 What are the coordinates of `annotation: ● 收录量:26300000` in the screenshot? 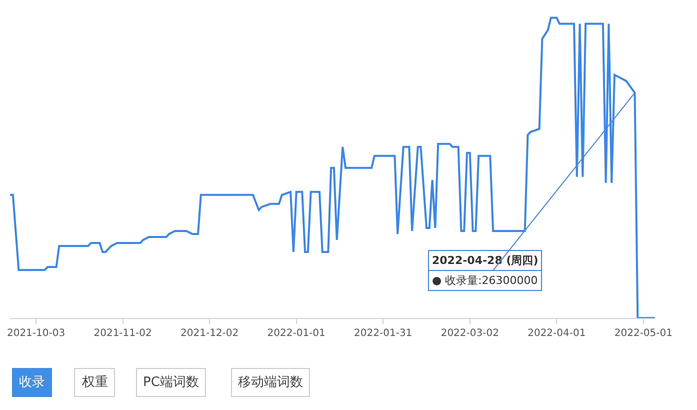 It's located at (485, 280).